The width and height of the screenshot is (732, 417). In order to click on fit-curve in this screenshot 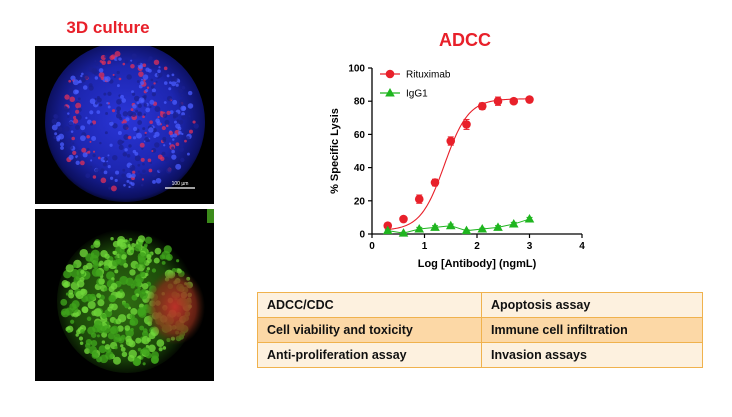, I will do `click(458, 164)`.